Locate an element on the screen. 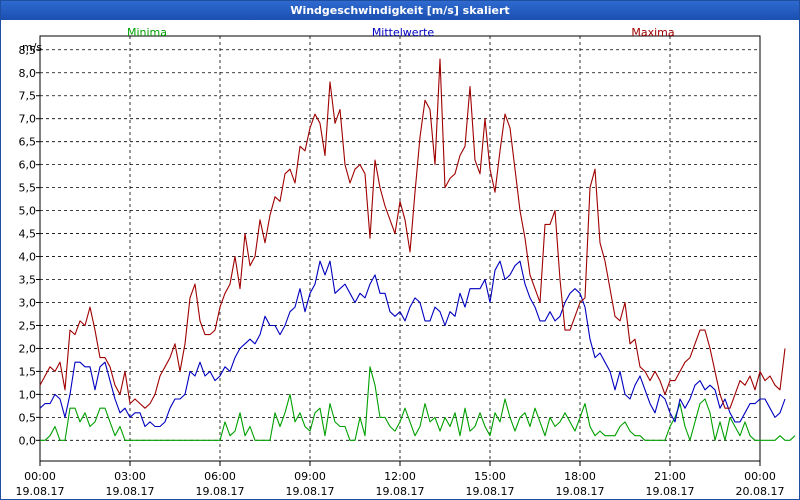 The height and width of the screenshot is (500, 800). y-tick-label: 5,5 is located at coordinates (28, 188).